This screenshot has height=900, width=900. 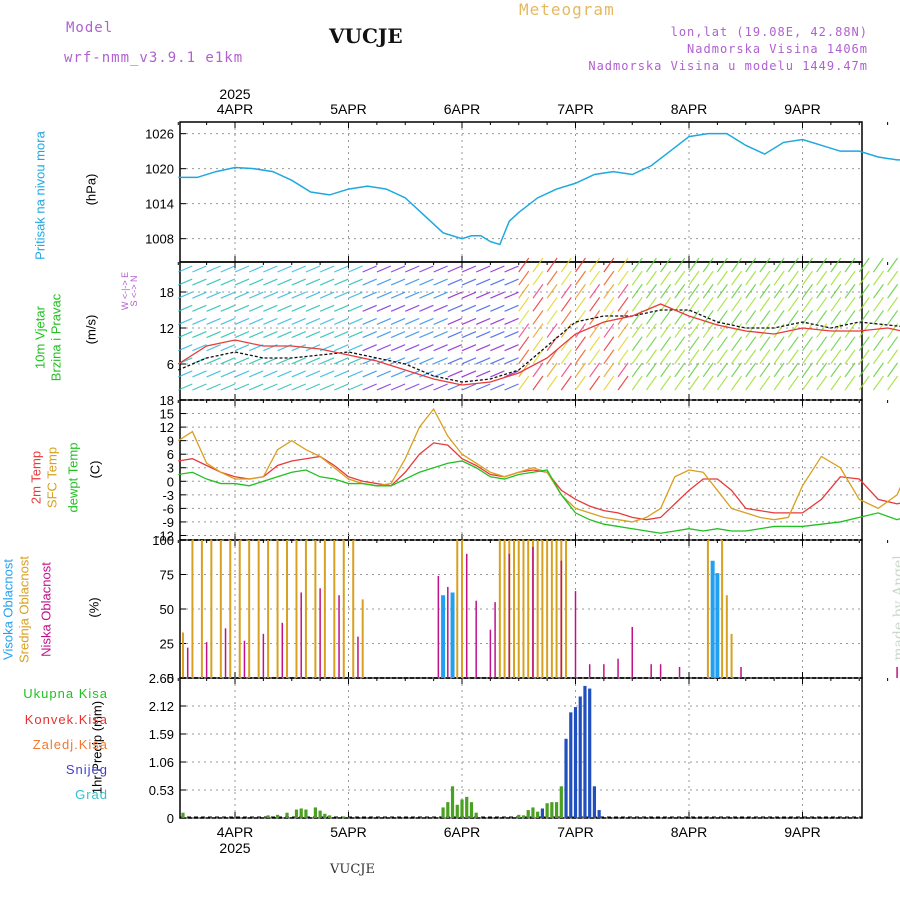 I want to click on top-day-label: 9APR, so click(x=802, y=109).